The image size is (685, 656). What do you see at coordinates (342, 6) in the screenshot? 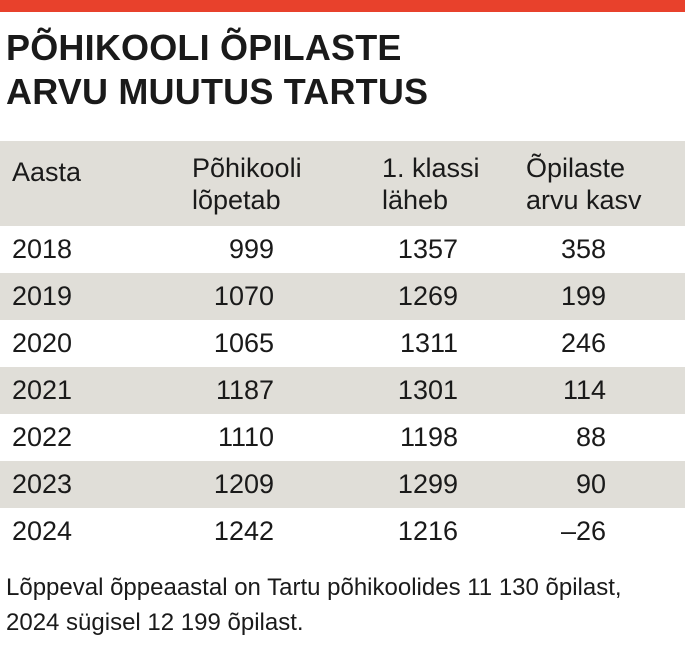
I see `accent-bar` at bounding box center [342, 6].